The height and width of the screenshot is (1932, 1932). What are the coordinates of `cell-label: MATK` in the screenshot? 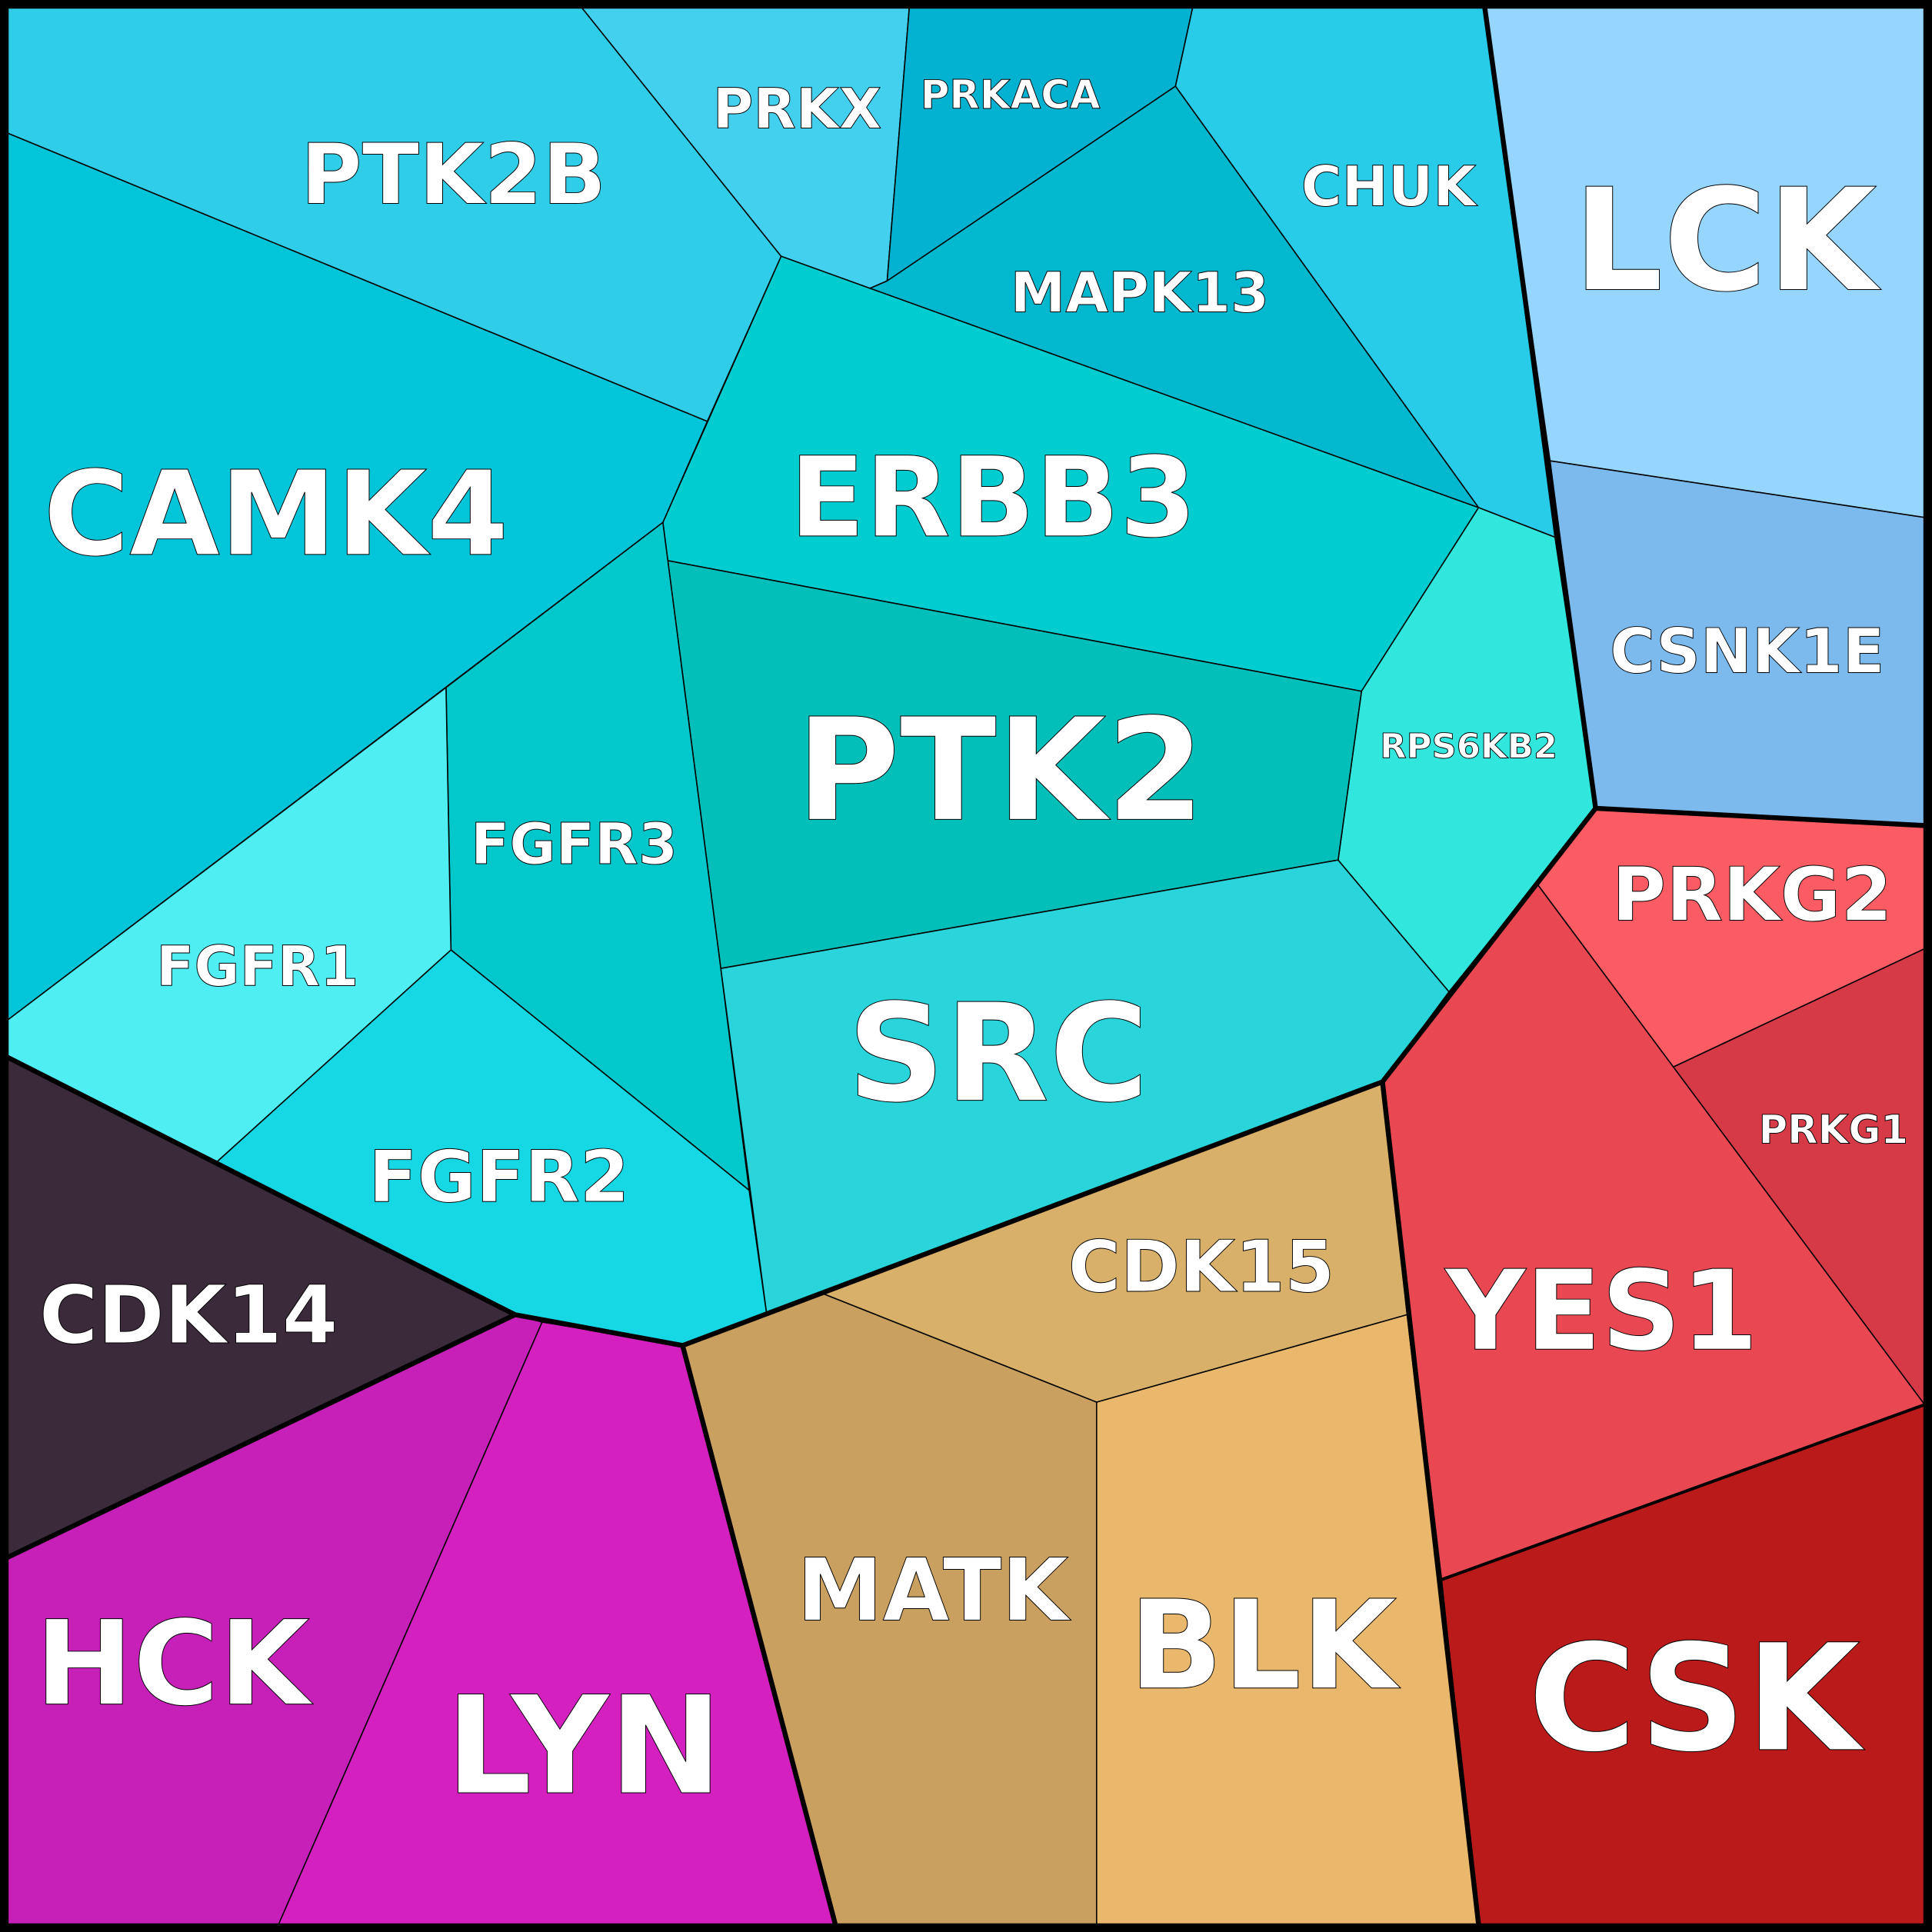 It's located at (934, 1591).